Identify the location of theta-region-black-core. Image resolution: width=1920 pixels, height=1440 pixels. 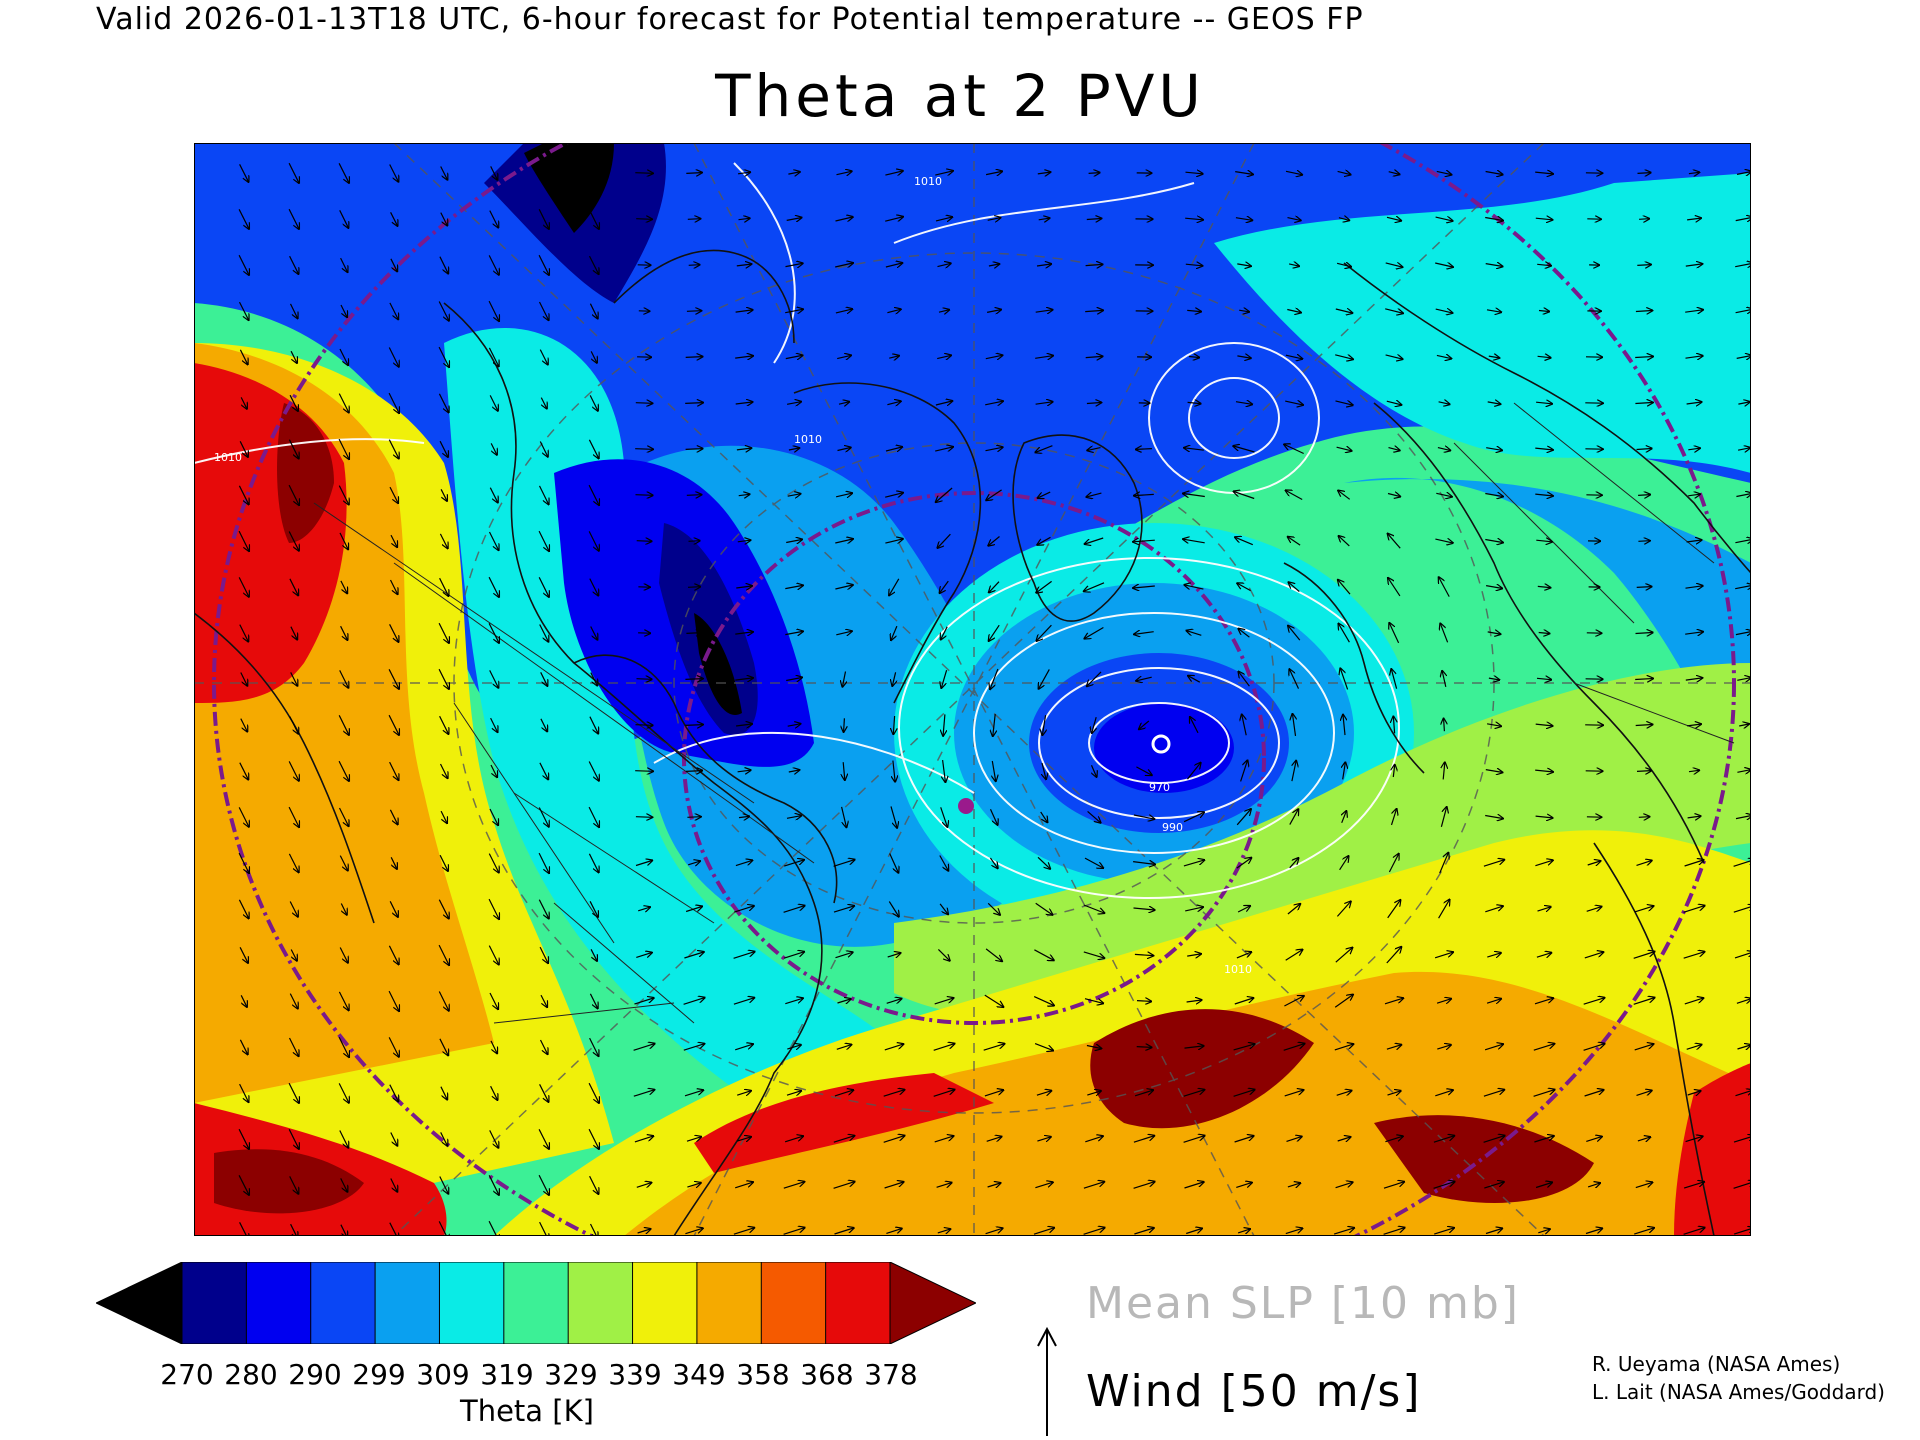
(718, 664).